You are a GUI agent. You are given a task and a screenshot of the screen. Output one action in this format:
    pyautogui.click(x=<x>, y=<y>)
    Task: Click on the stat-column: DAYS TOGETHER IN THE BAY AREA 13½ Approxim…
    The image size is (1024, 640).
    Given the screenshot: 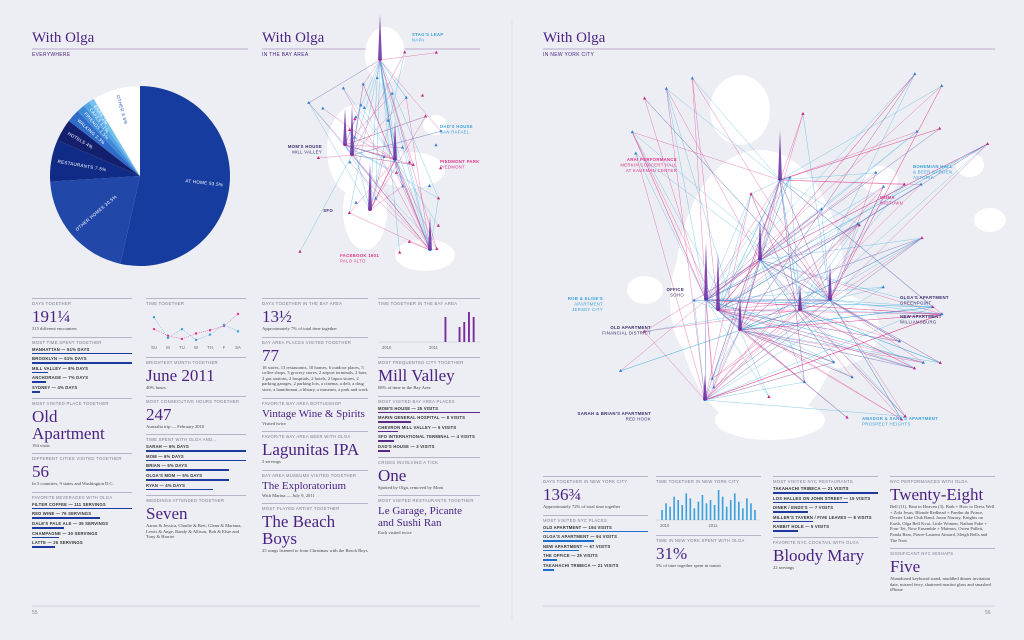 What is the action you would take?
    pyautogui.click(x=315, y=428)
    